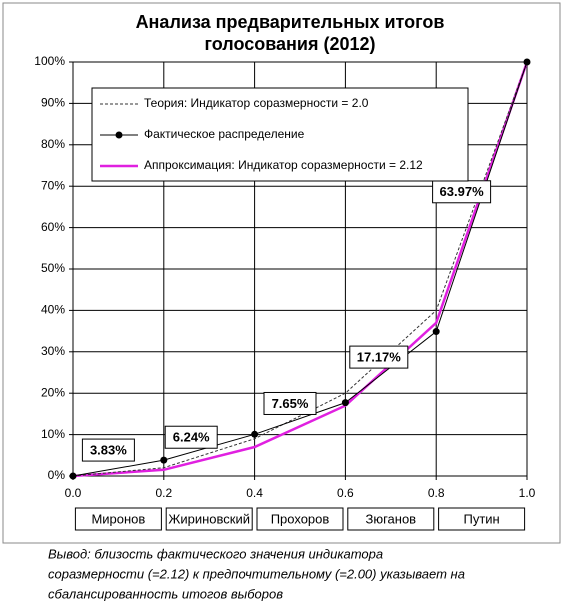 This screenshot has width=569, height=614. Describe the element at coordinates (165, 593) in the screenshot. I see `note: сбалансированность итогов выборов` at that location.